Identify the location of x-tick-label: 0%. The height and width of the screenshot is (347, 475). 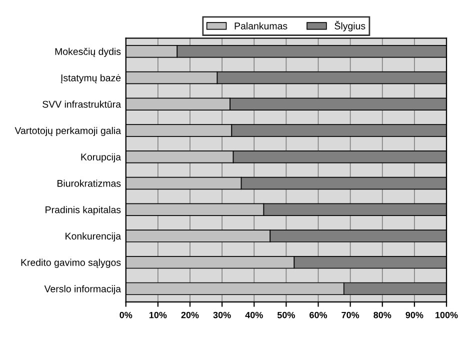
(126, 315).